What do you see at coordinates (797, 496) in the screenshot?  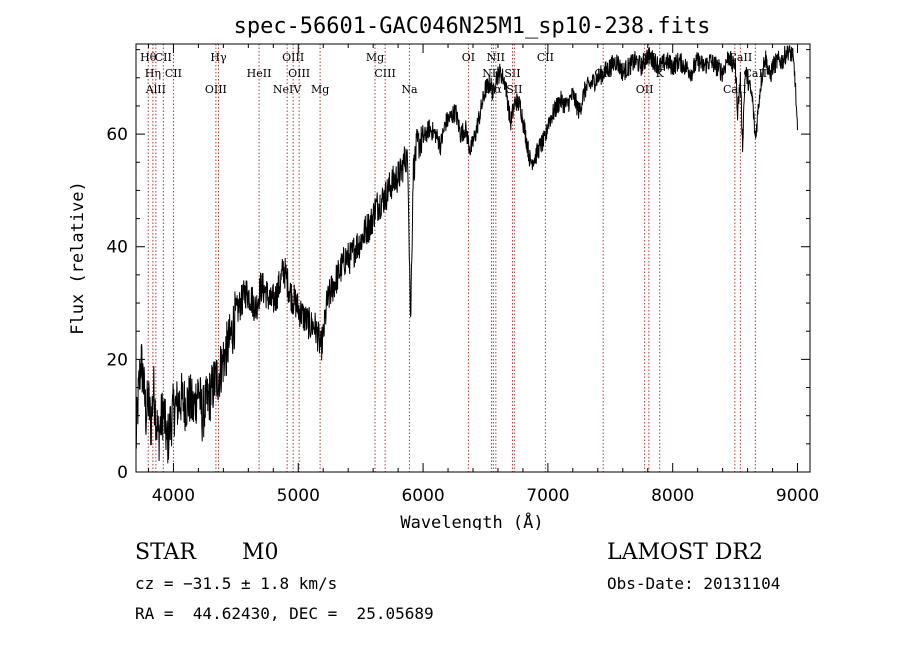 I see `x-tick-label: 9000` at bounding box center [797, 496].